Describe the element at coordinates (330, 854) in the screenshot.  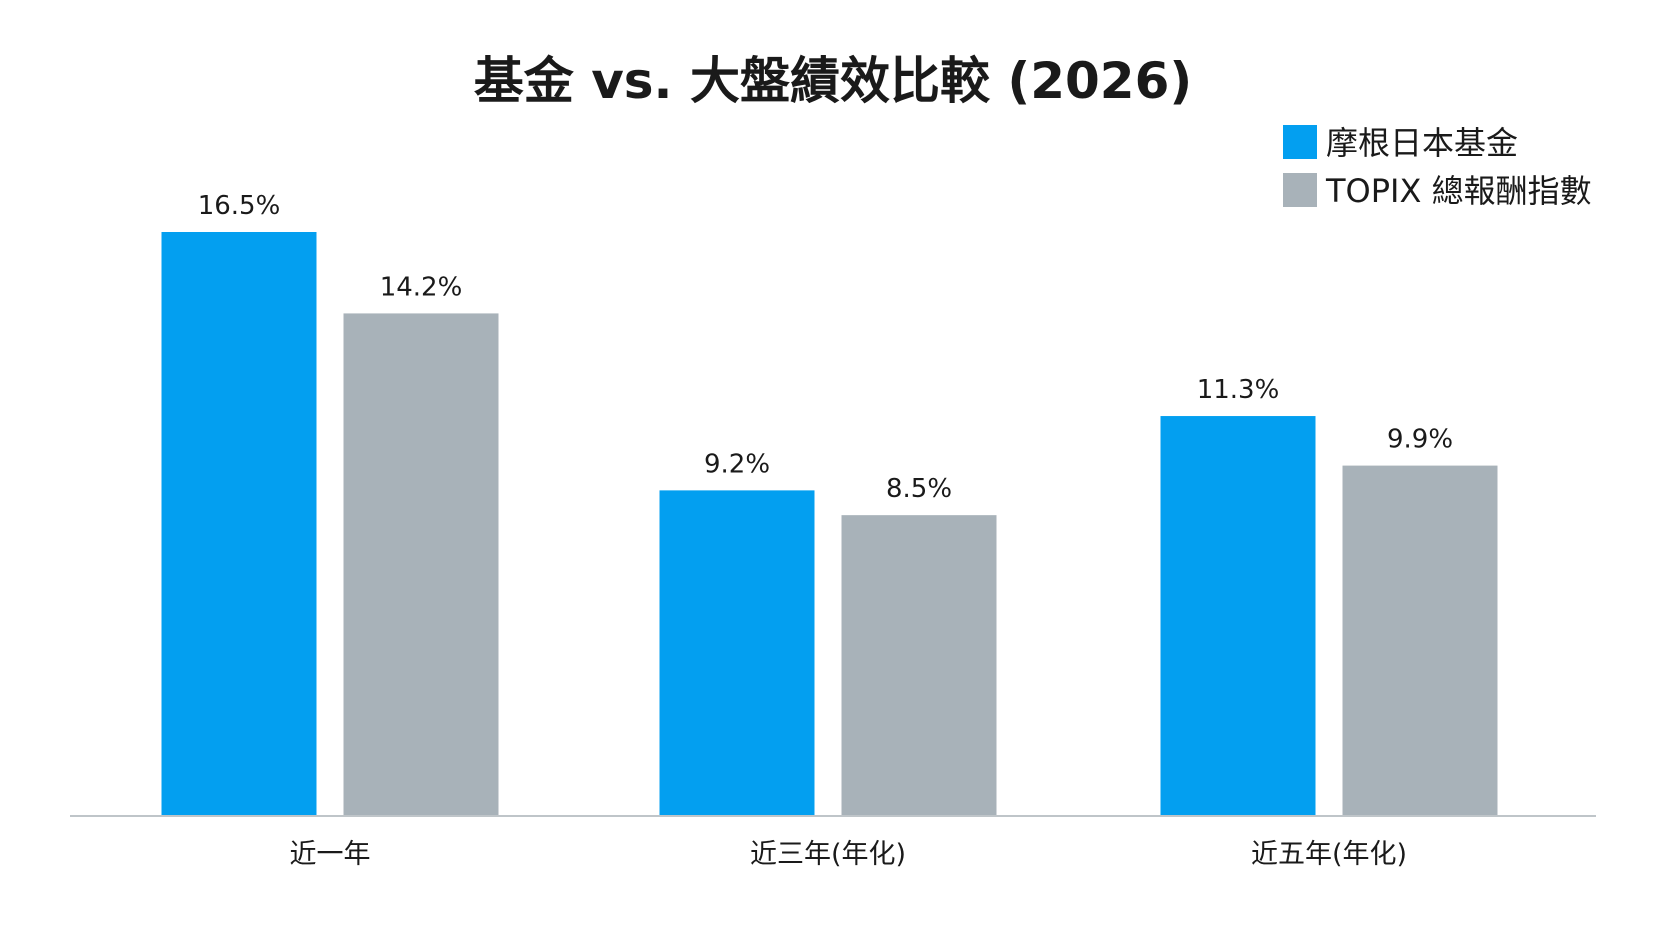
I see `category-label-0: 近一年` at that location.